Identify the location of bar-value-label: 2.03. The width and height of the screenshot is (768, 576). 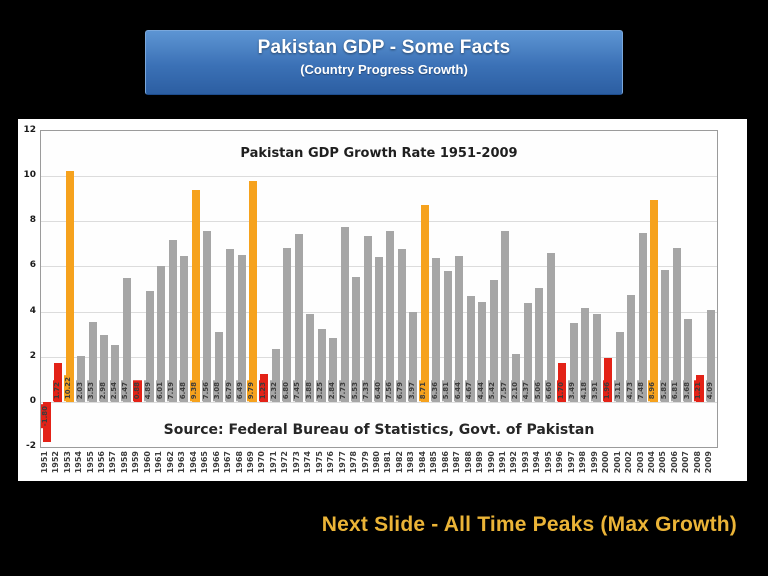
(80, 390).